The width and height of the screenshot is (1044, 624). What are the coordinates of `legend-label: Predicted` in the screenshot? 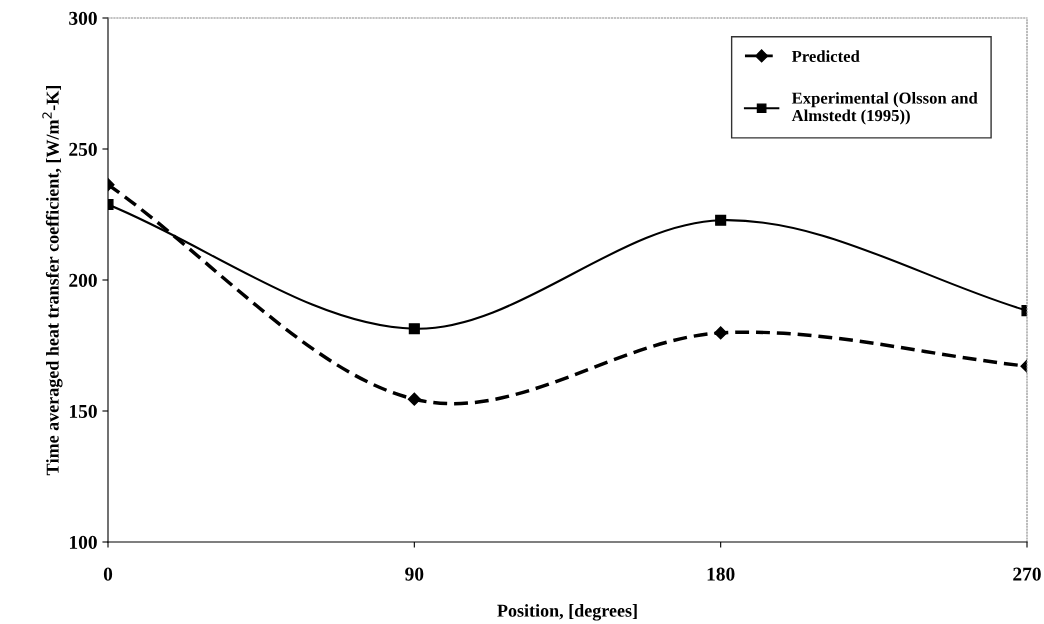 It's located at (825, 56).